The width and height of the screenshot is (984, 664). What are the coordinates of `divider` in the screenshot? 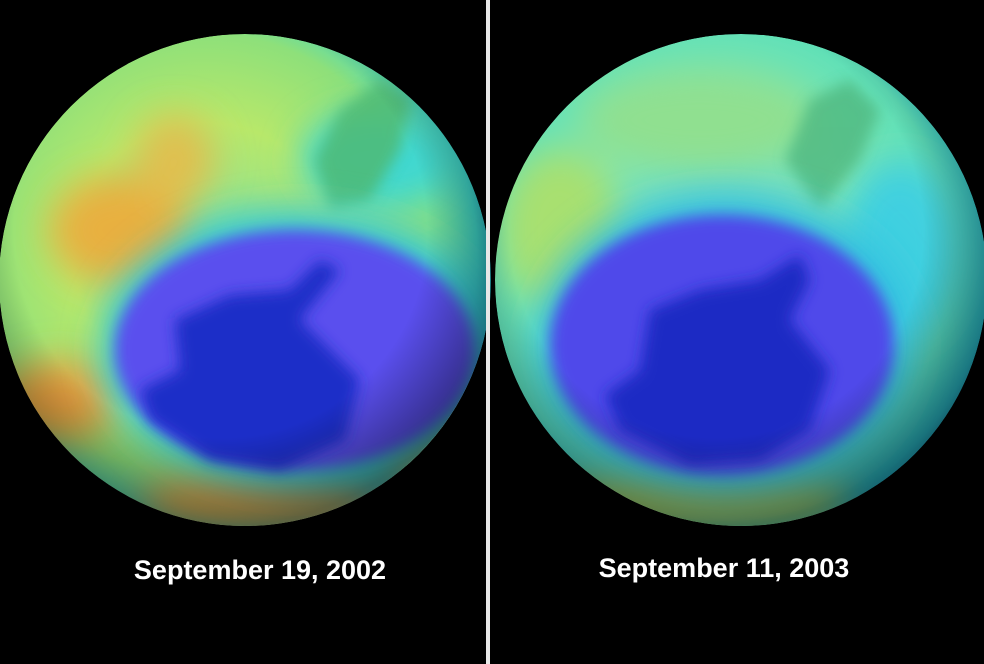 It's located at (488, 332).